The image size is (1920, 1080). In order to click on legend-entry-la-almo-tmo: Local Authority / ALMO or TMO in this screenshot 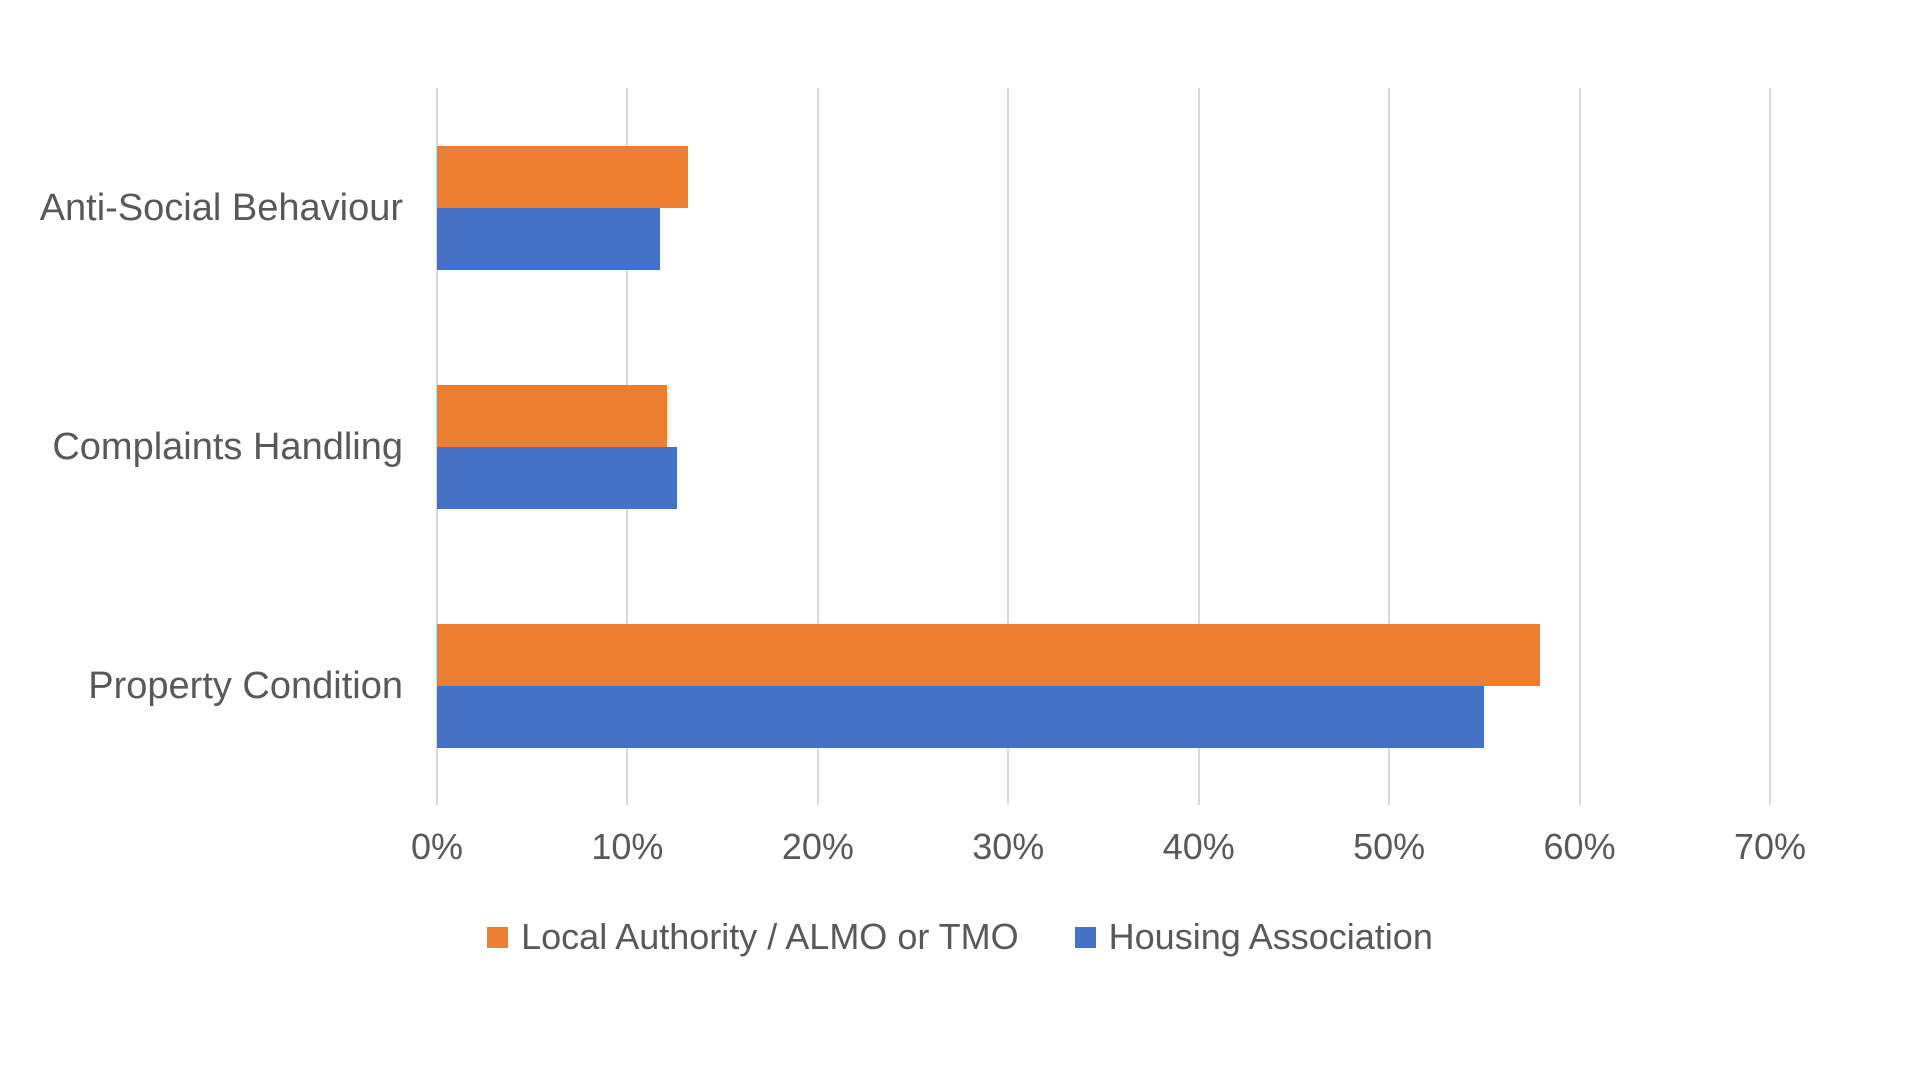, I will do `click(753, 937)`.